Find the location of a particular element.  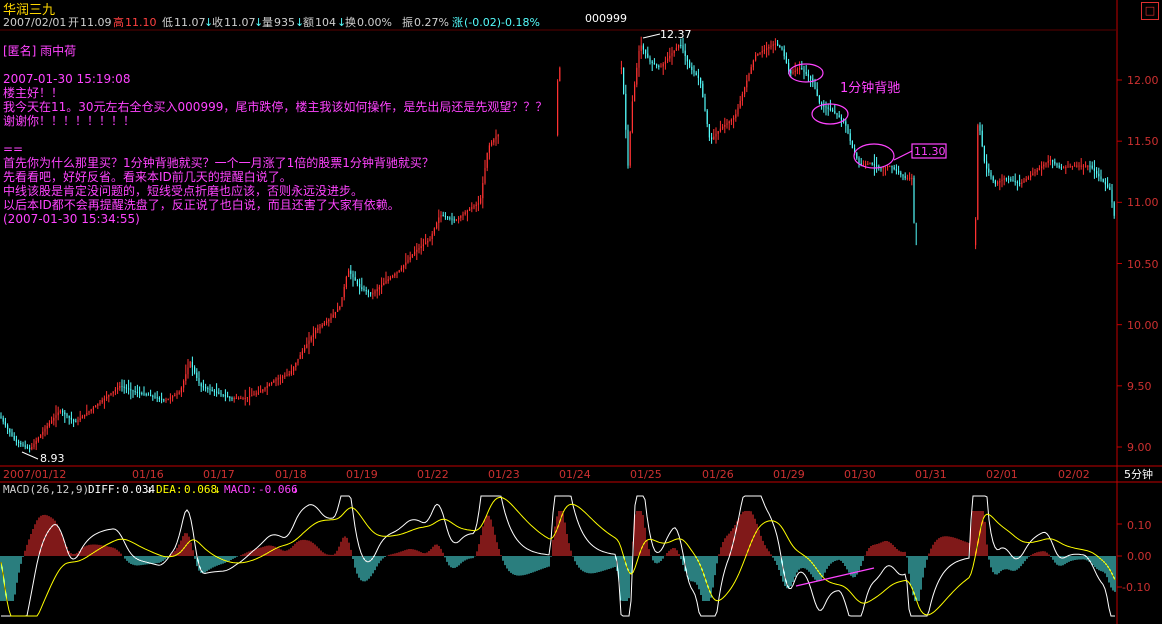

reply-time: (2007-01-30 15:34:55) is located at coordinates (71, 219).